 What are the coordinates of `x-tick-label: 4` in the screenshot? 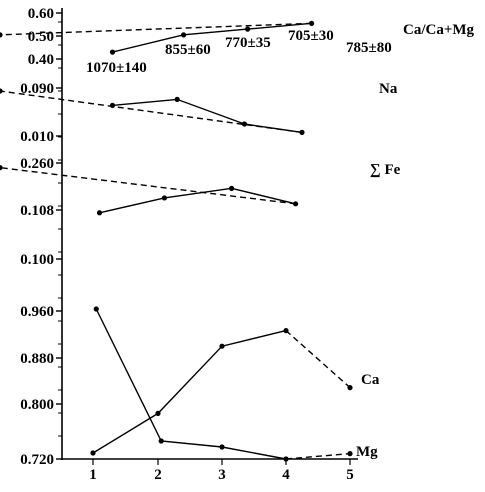 It's located at (286, 475).